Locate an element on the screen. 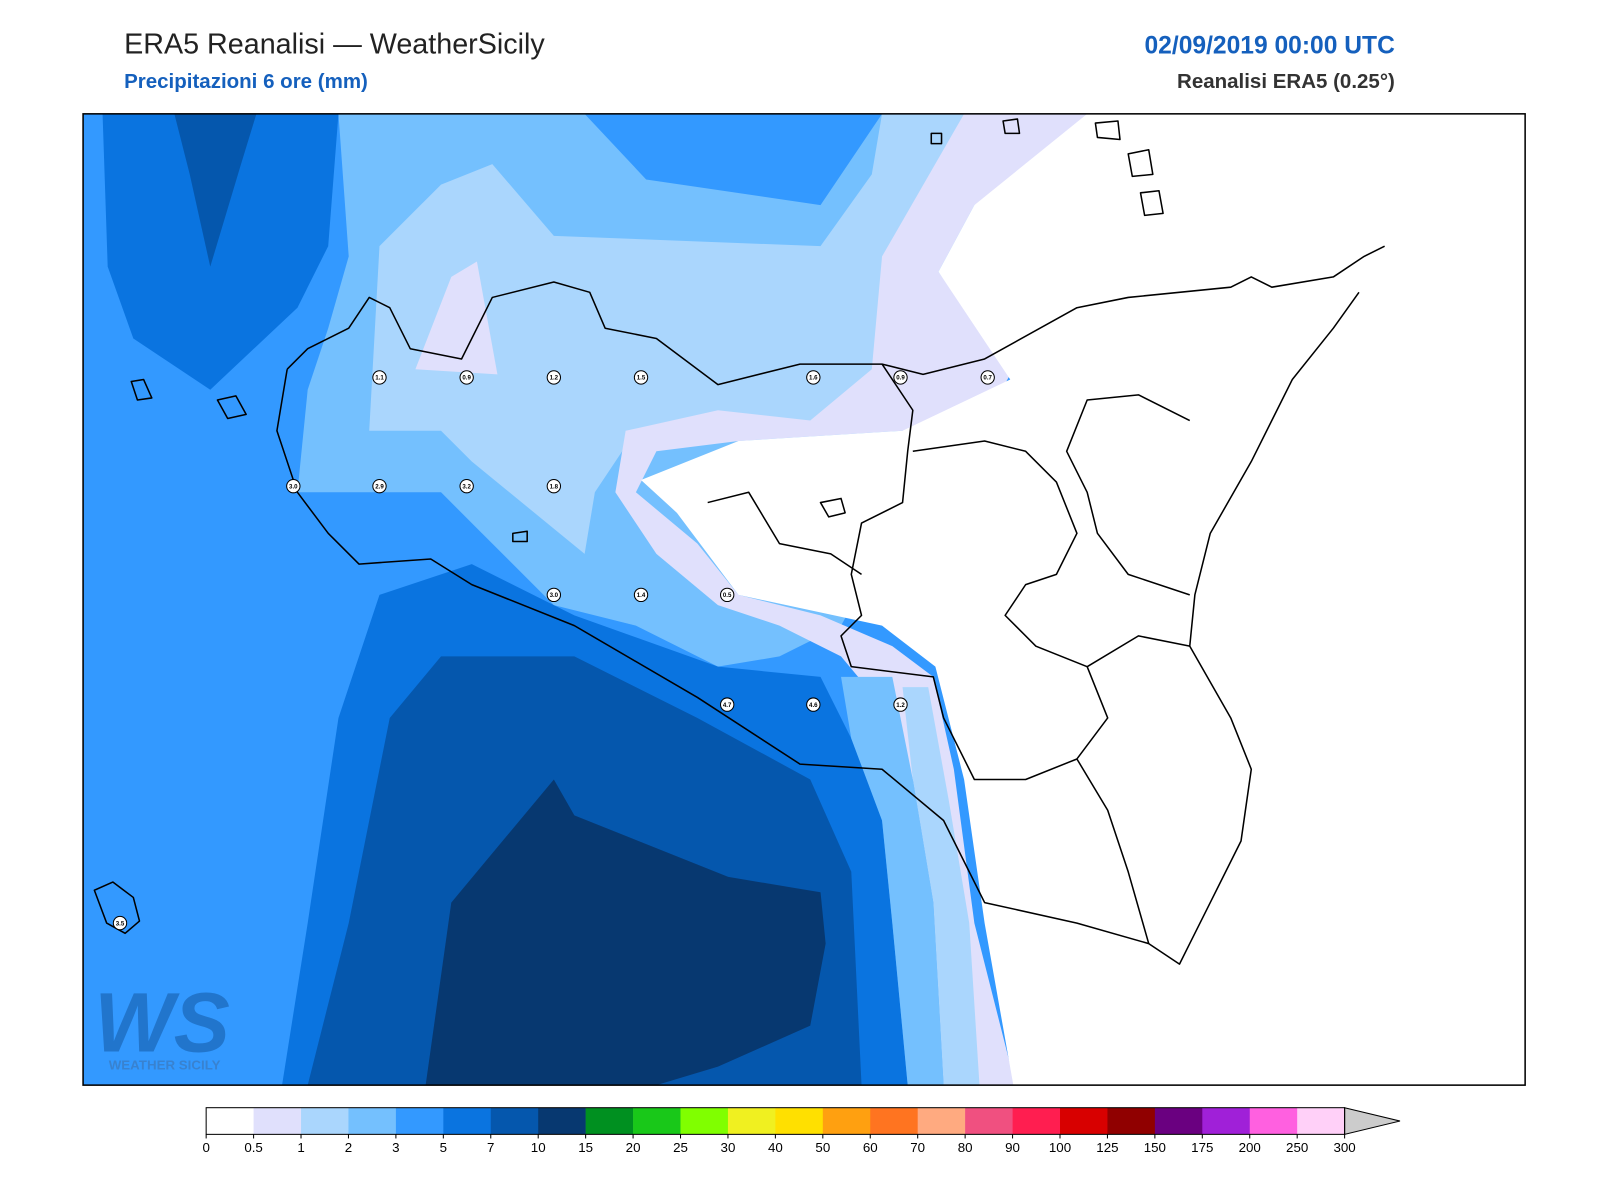  station-value: 4.6 is located at coordinates (813, 705).